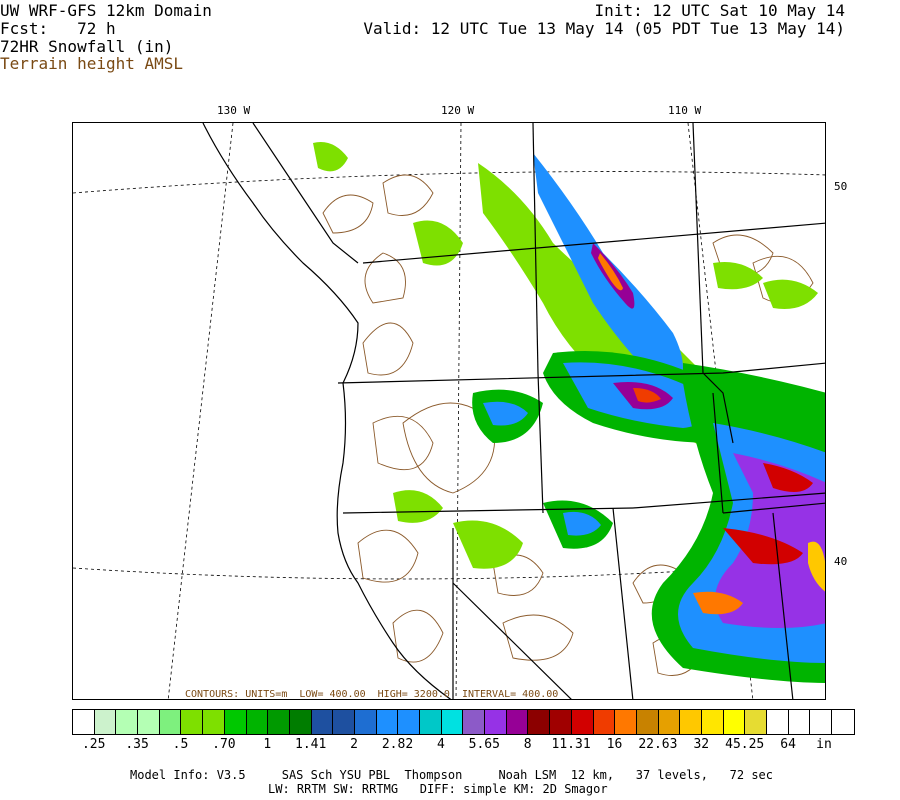  I want to click on lon-label-130w: 130 W, so click(234, 110).